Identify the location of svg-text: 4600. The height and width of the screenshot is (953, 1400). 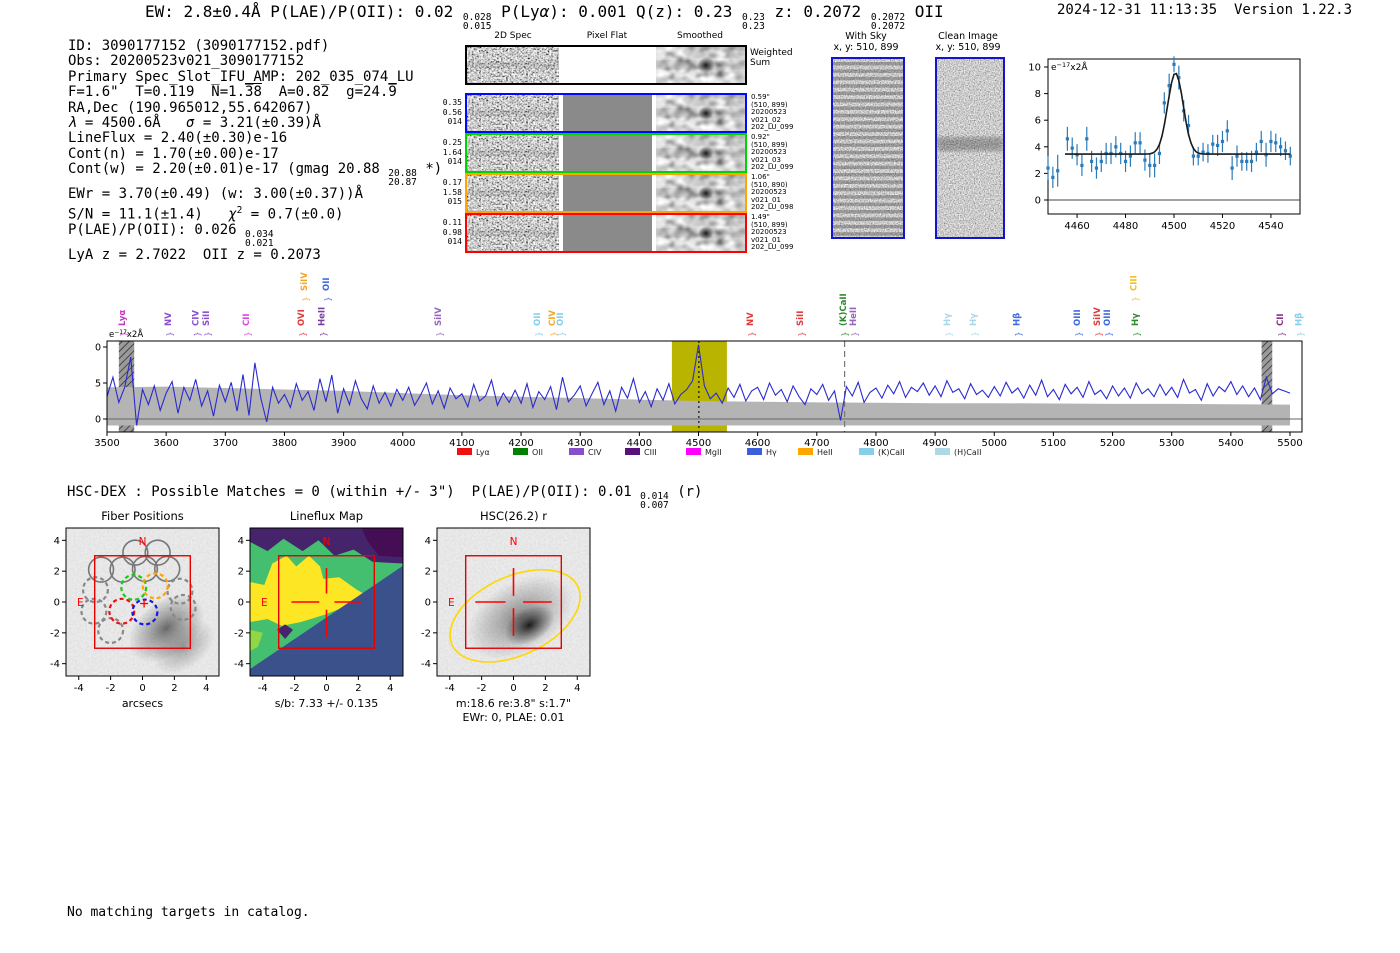
(757, 443).